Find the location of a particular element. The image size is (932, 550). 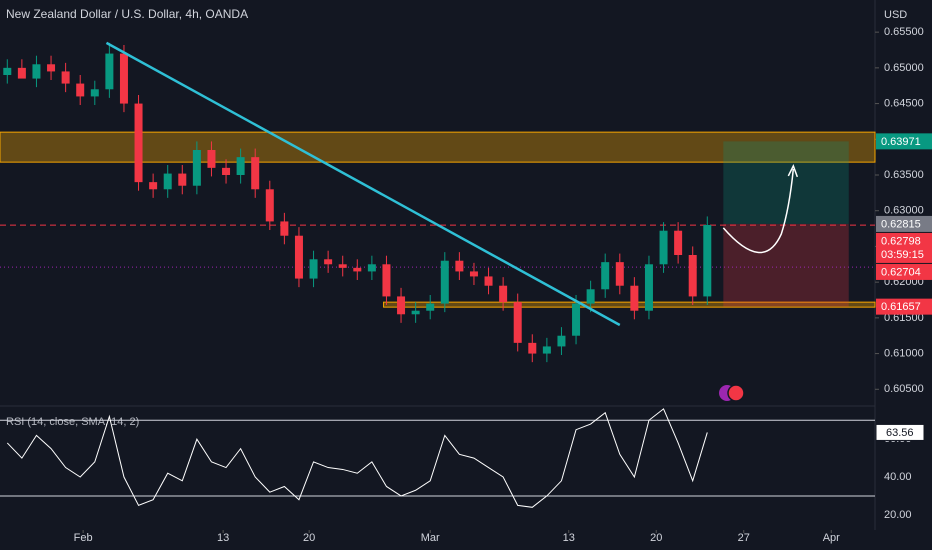

rsi-value-bg is located at coordinates (900, 432).